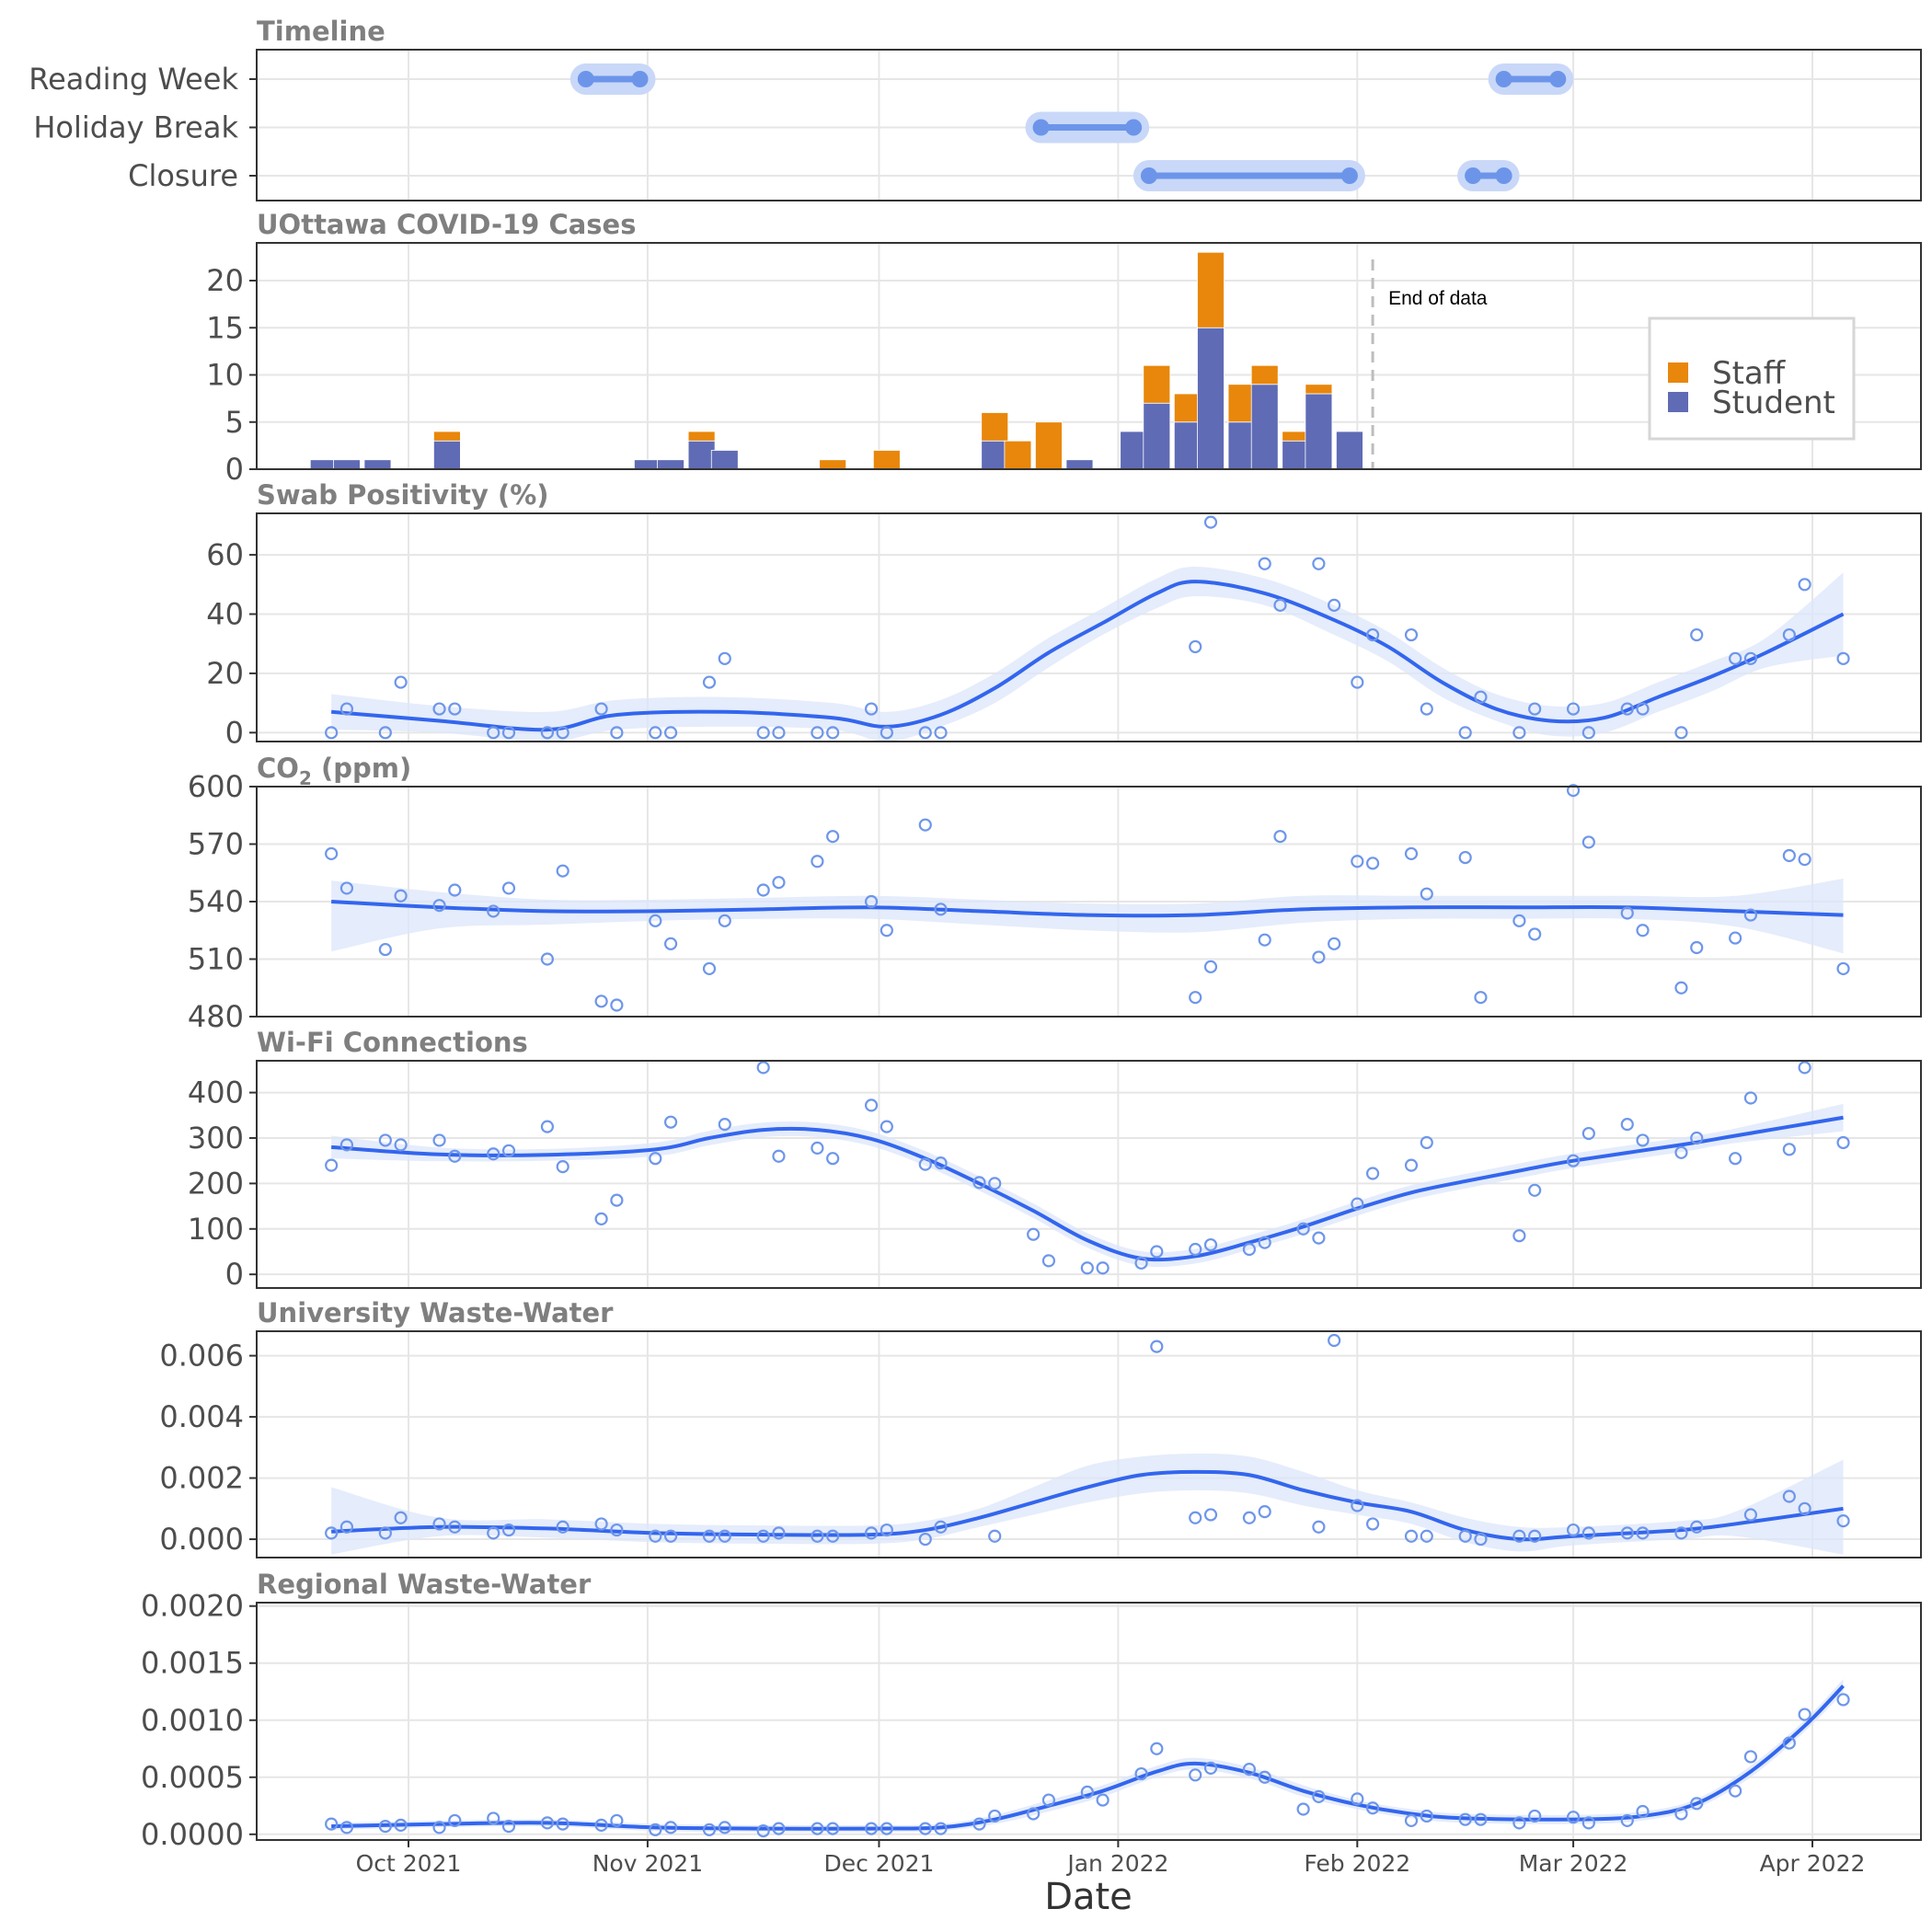  Describe the element at coordinates (201, 1478) in the screenshot. I see `y-tick-label: 0.002` at that location.